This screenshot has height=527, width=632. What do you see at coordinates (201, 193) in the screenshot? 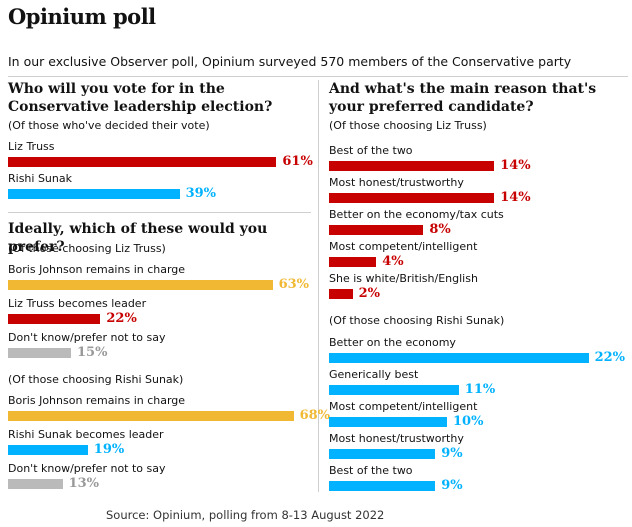
I see `bar-value-label: 39%` at bounding box center [201, 193].